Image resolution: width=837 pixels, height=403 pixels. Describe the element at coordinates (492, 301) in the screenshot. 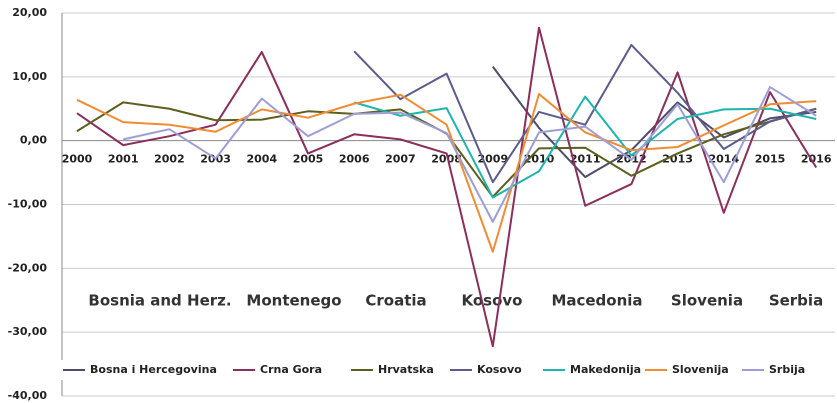

I see `annotation: Kosovo` at that location.